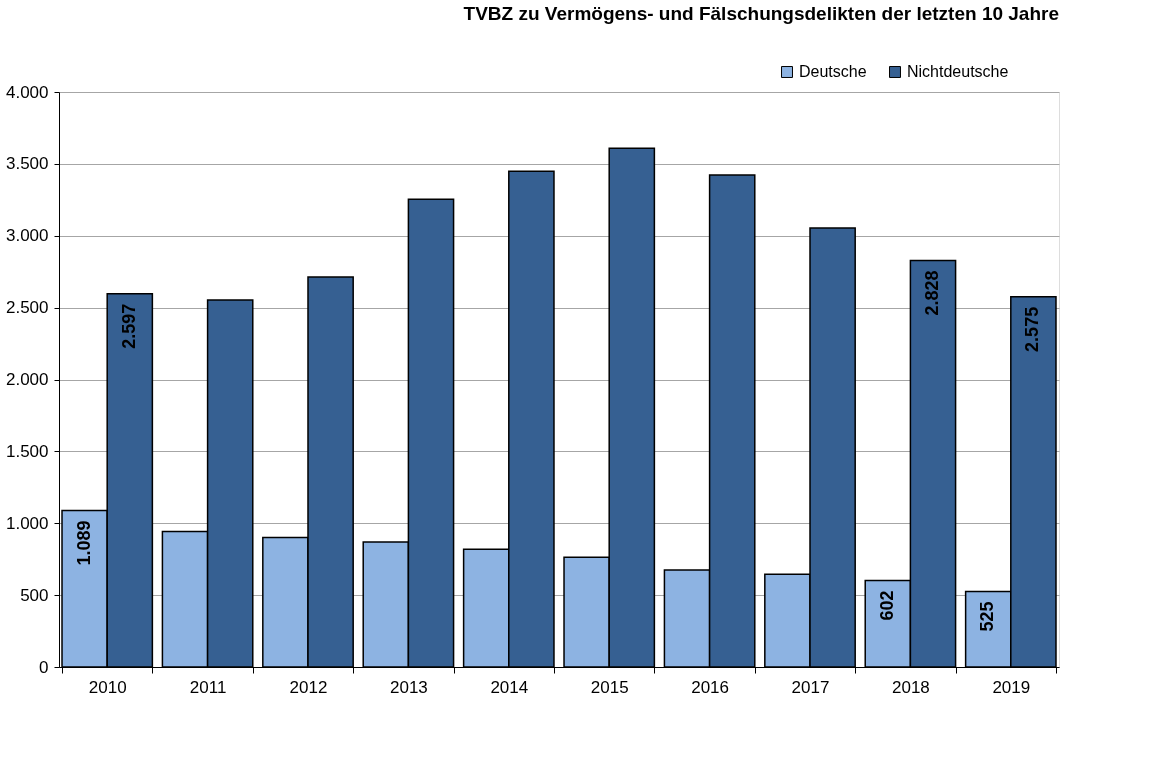 This screenshot has height=774, width=1153. Describe the element at coordinates (83, 543) in the screenshot. I see `data-label: 1.089` at that location.